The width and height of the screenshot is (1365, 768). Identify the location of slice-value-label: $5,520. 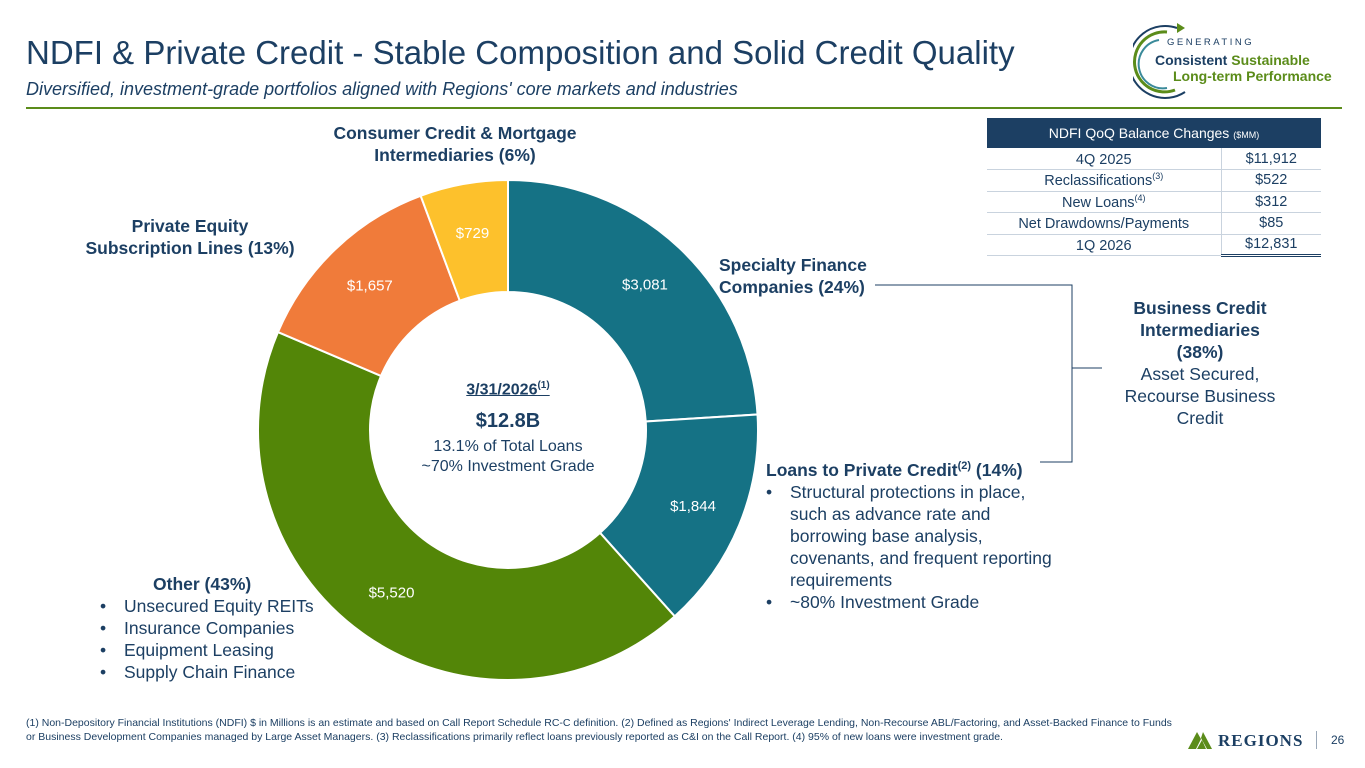
(392, 593).